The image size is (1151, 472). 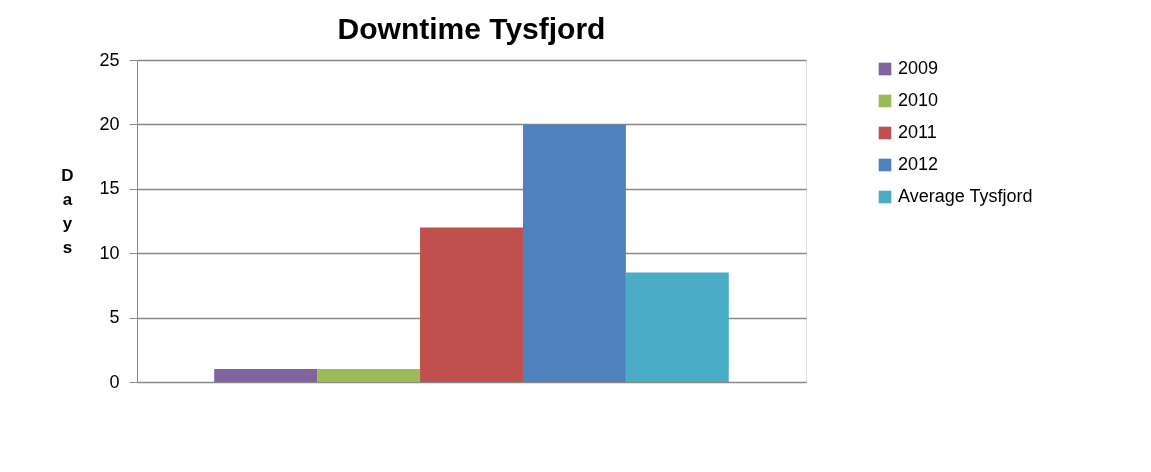 I want to click on y-tick-label: 10, so click(x=109, y=252).